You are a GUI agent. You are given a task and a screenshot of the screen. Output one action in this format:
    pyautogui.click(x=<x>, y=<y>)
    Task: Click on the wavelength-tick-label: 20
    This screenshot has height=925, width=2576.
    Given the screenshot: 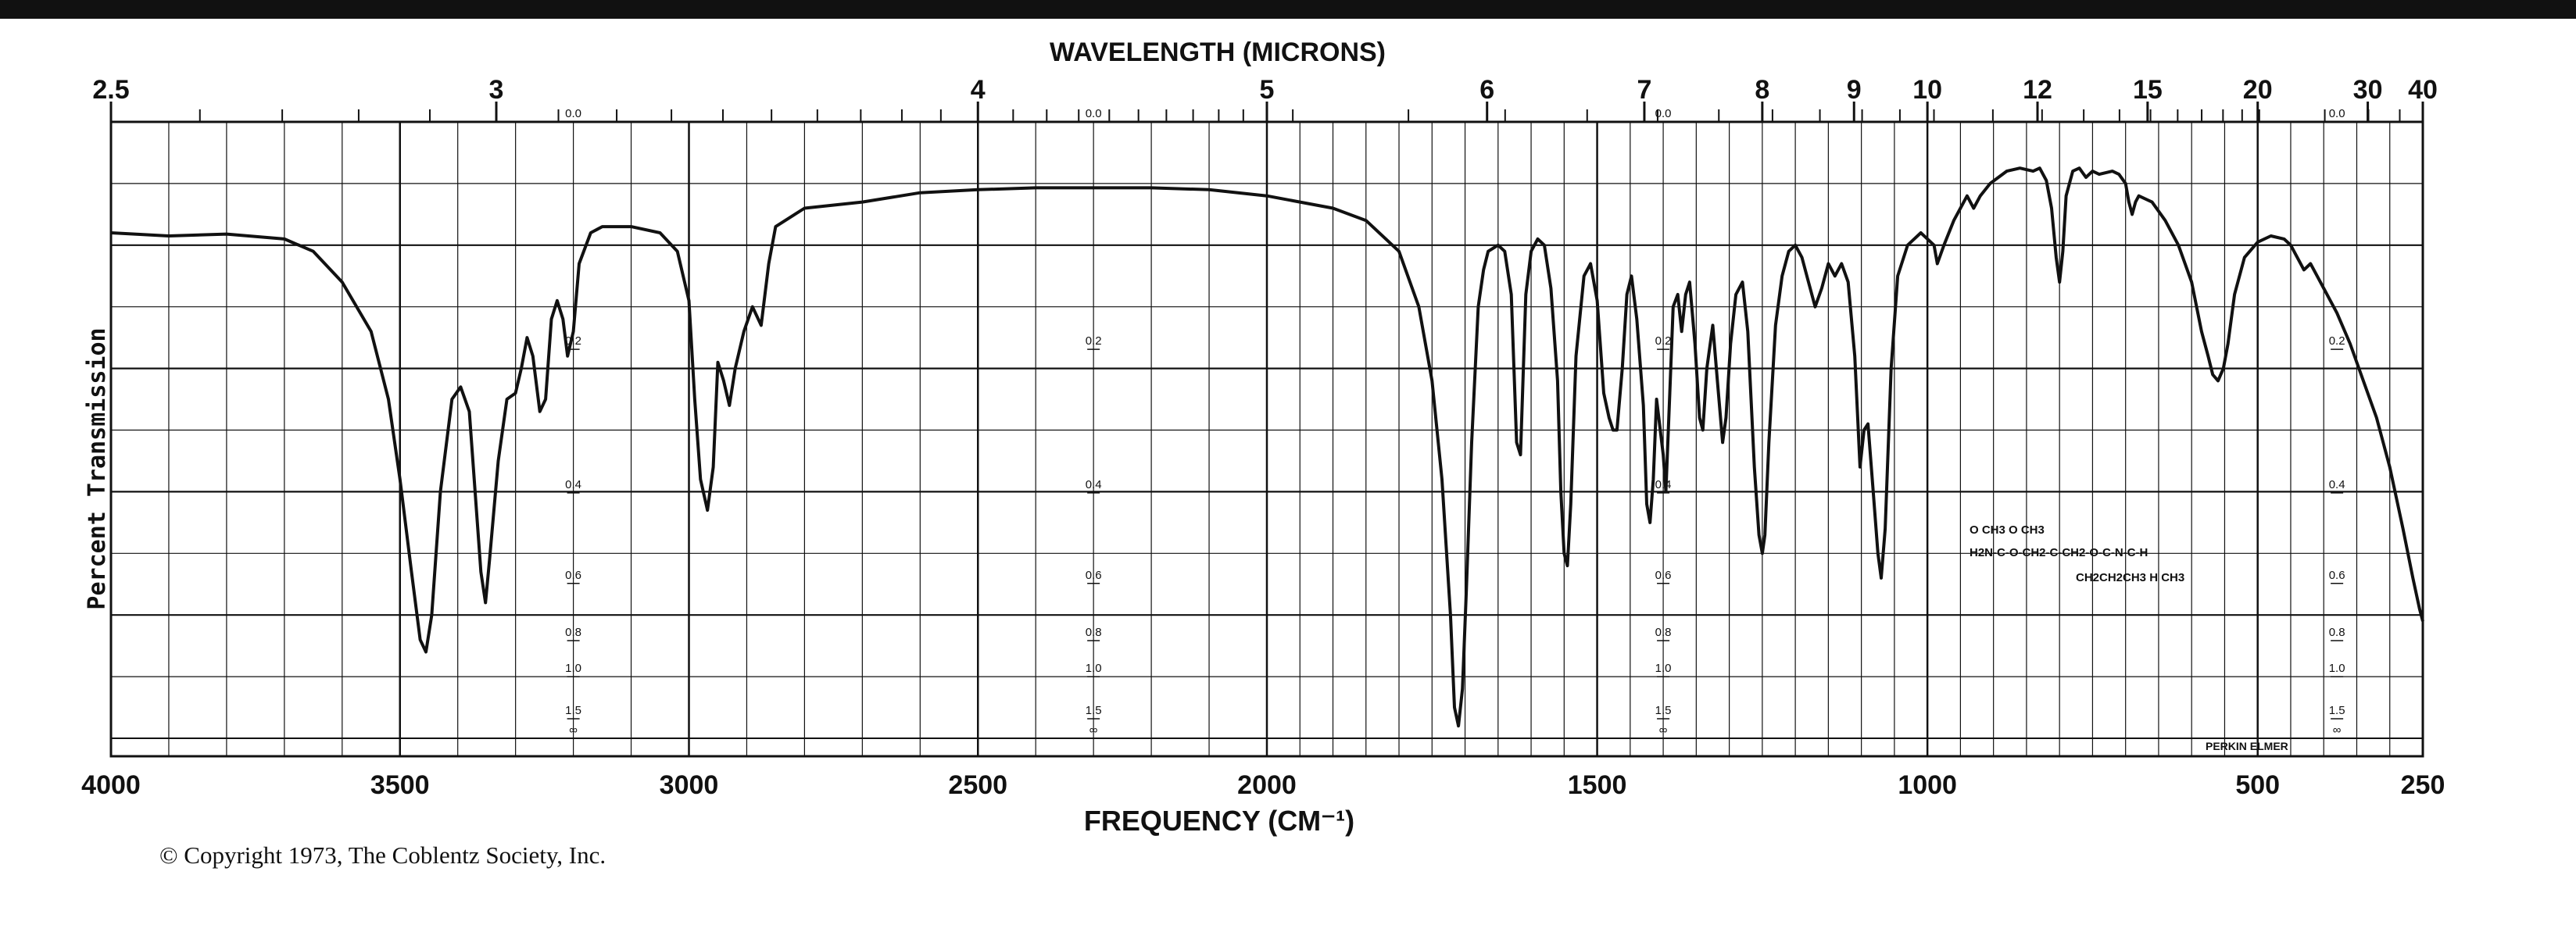 What is the action you would take?
    pyautogui.click(x=2258, y=90)
    